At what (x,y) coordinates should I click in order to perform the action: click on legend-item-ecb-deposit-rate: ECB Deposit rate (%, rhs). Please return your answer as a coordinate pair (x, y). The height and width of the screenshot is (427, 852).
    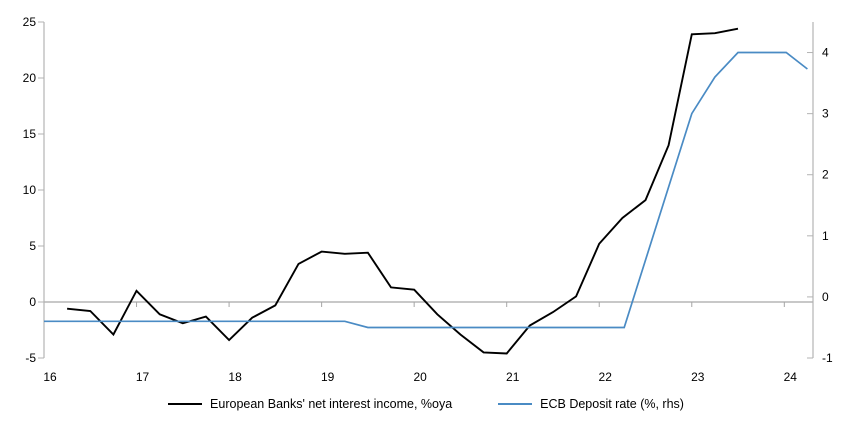
    Looking at the image, I should click on (591, 404).